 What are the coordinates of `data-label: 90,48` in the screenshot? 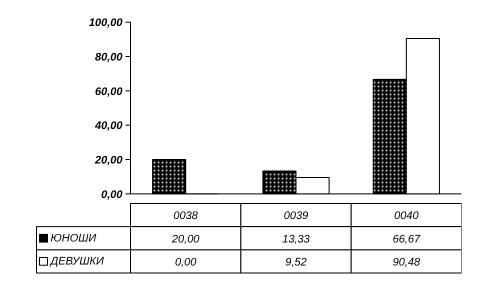 It's located at (406, 262).